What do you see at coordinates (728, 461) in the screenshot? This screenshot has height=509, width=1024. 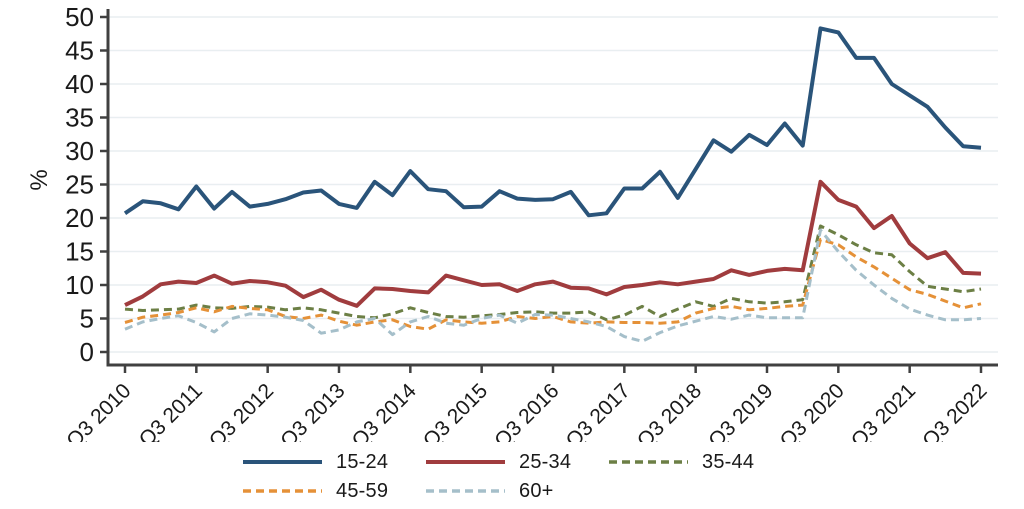 I see `legend-label: 35-44` at bounding box center [728, 461].